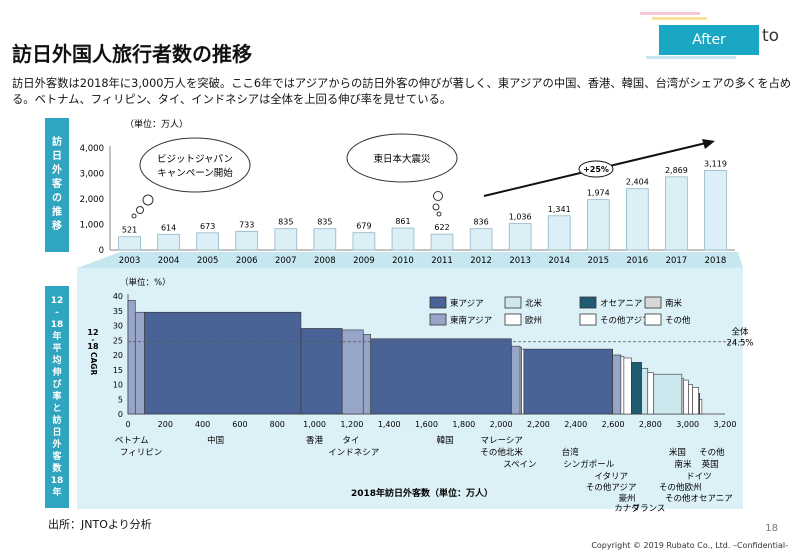  I want to click on bottom-y-tick: 20, so click(118, 355).